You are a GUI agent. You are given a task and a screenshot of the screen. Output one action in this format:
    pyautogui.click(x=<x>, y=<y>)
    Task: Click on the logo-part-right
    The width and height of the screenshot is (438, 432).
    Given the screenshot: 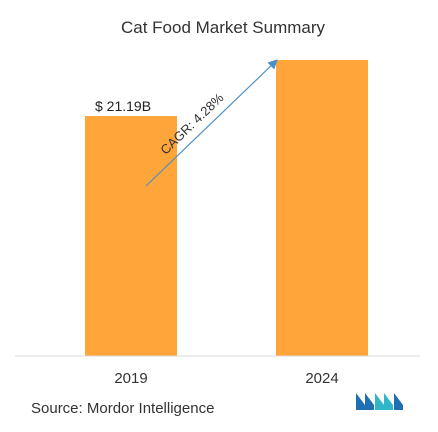 What is the action you would take?
    pyautogui.click(x=398, y=401)
    